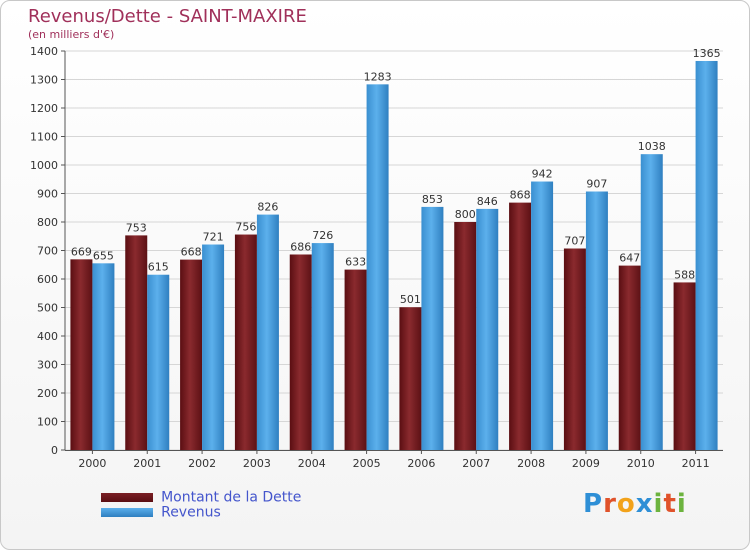 The image size is (750, 550). Describe the element at coordinates (465, 214) in the screenshot. I see `data-label-debt: 800` at that location.